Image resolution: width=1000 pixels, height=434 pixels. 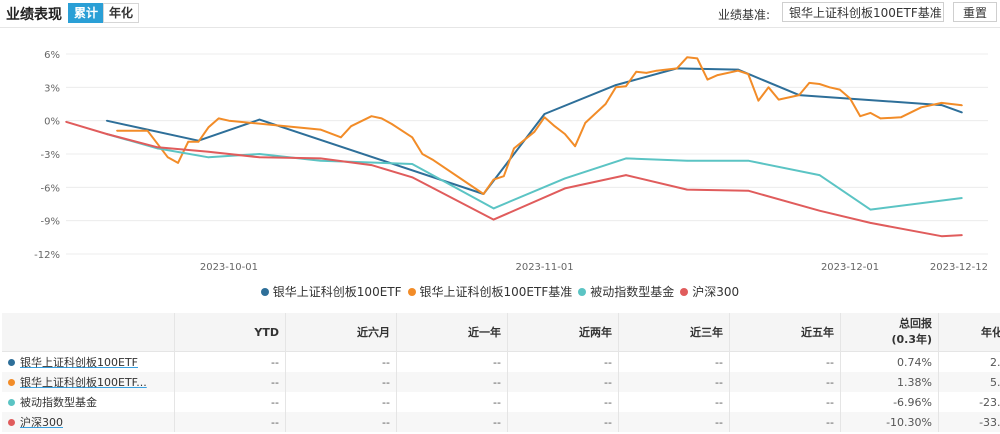 I want to click on header-ytd: YTD, so click(x=230, y=332).